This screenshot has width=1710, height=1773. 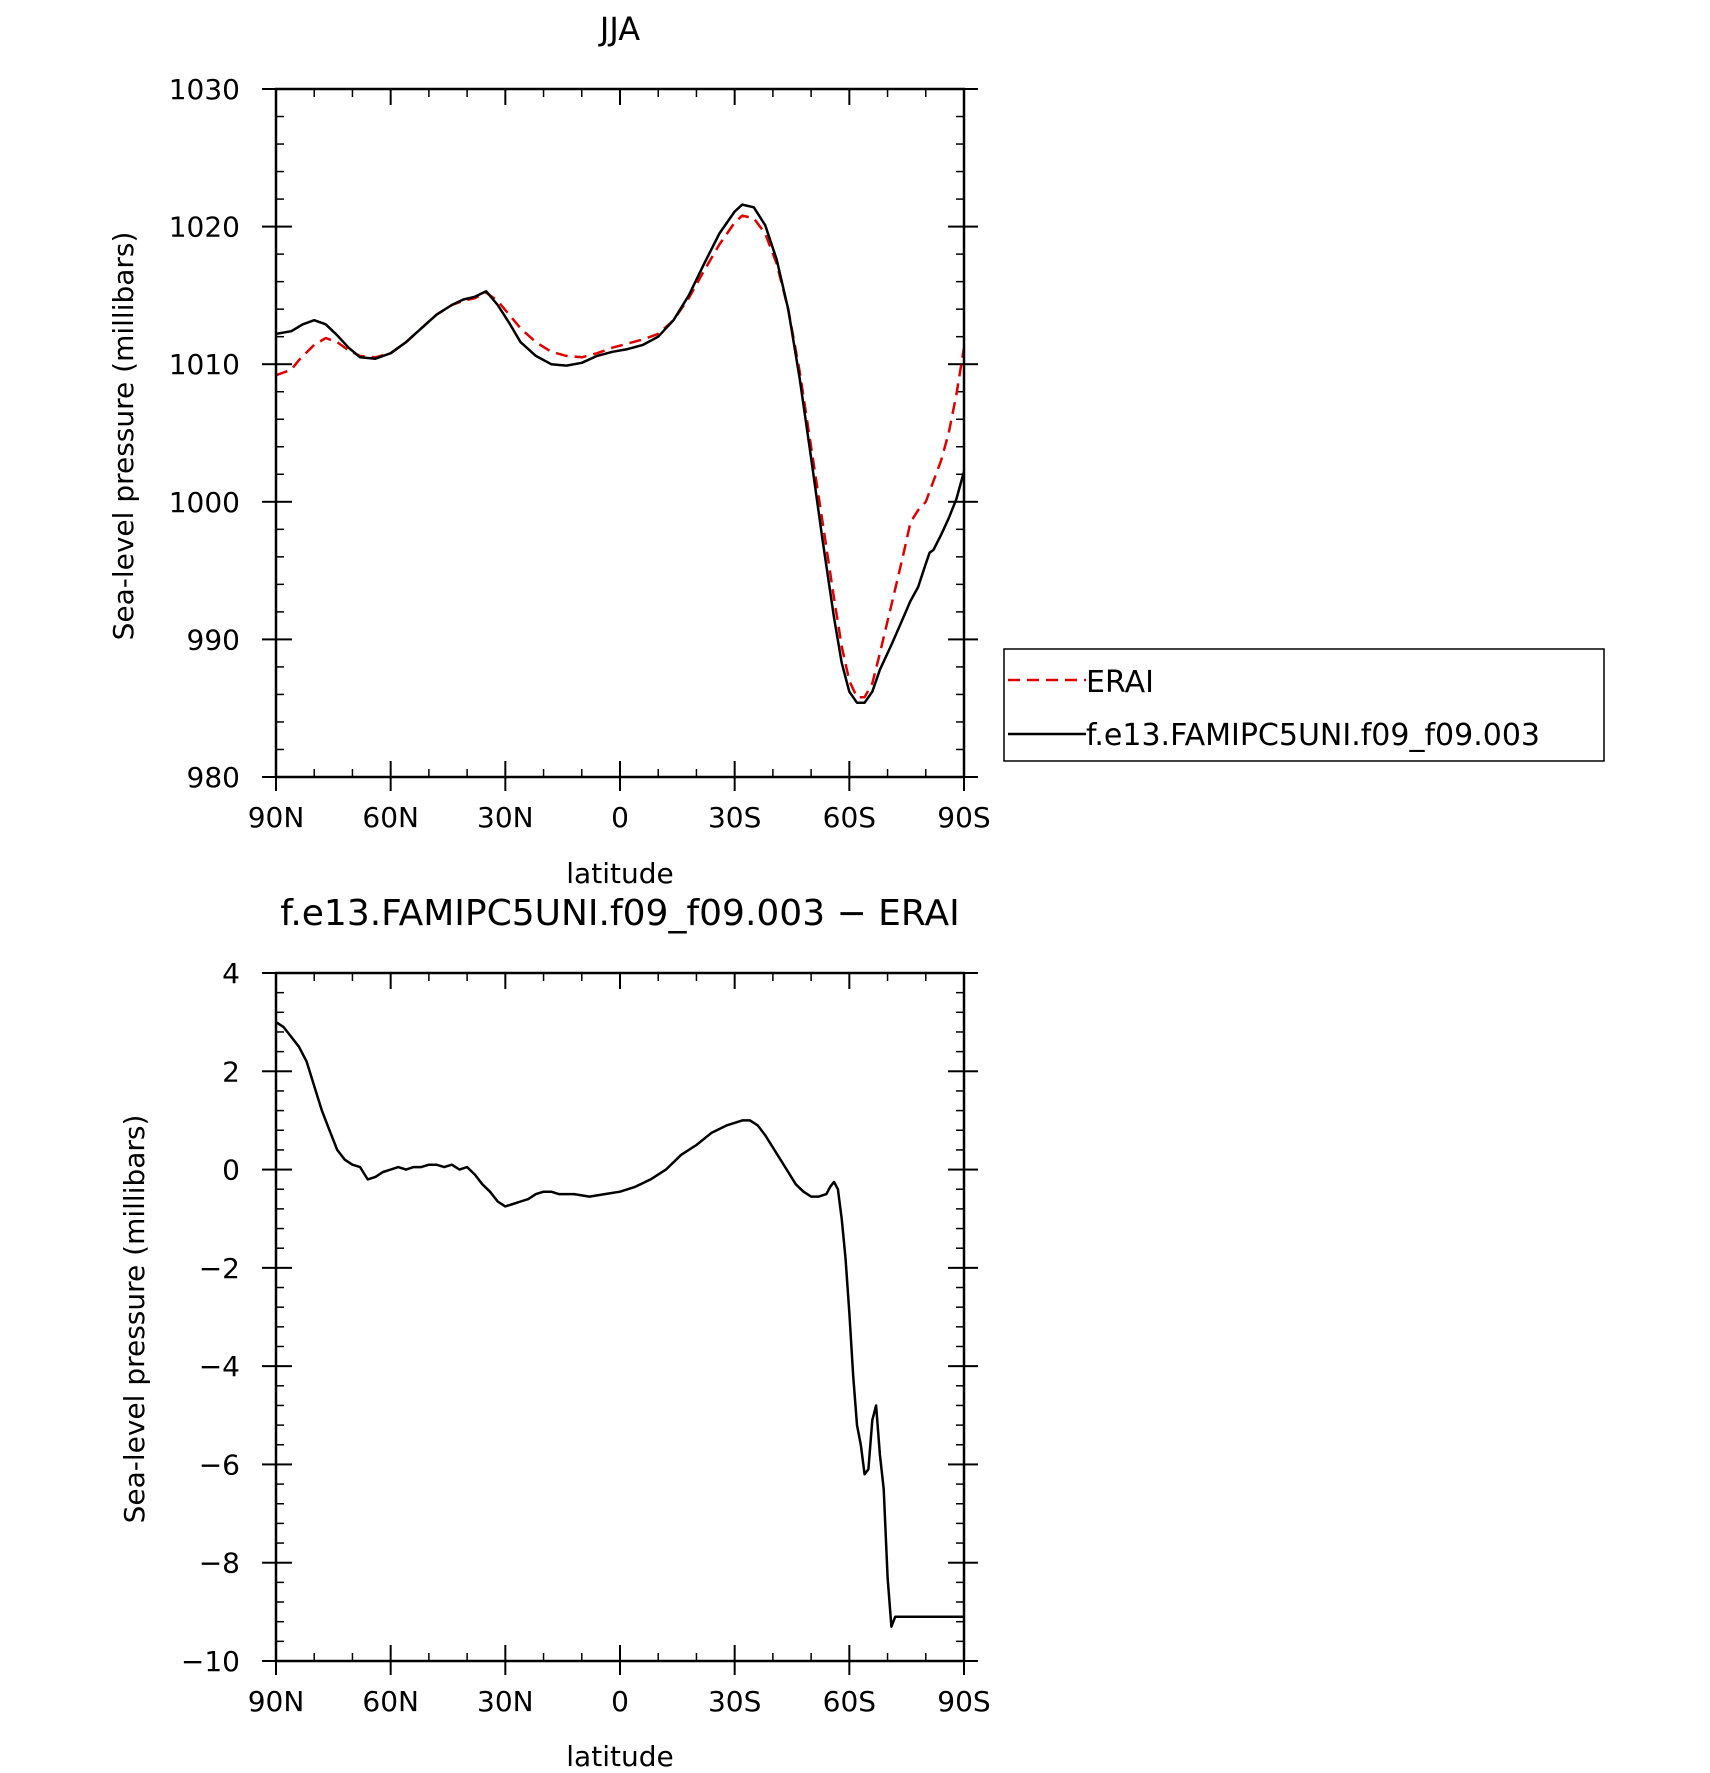 What do you see at coordinates (219, 1464) in the screenshot?
I see `y-tick-label: −6` at bounding box center [219, 1464].